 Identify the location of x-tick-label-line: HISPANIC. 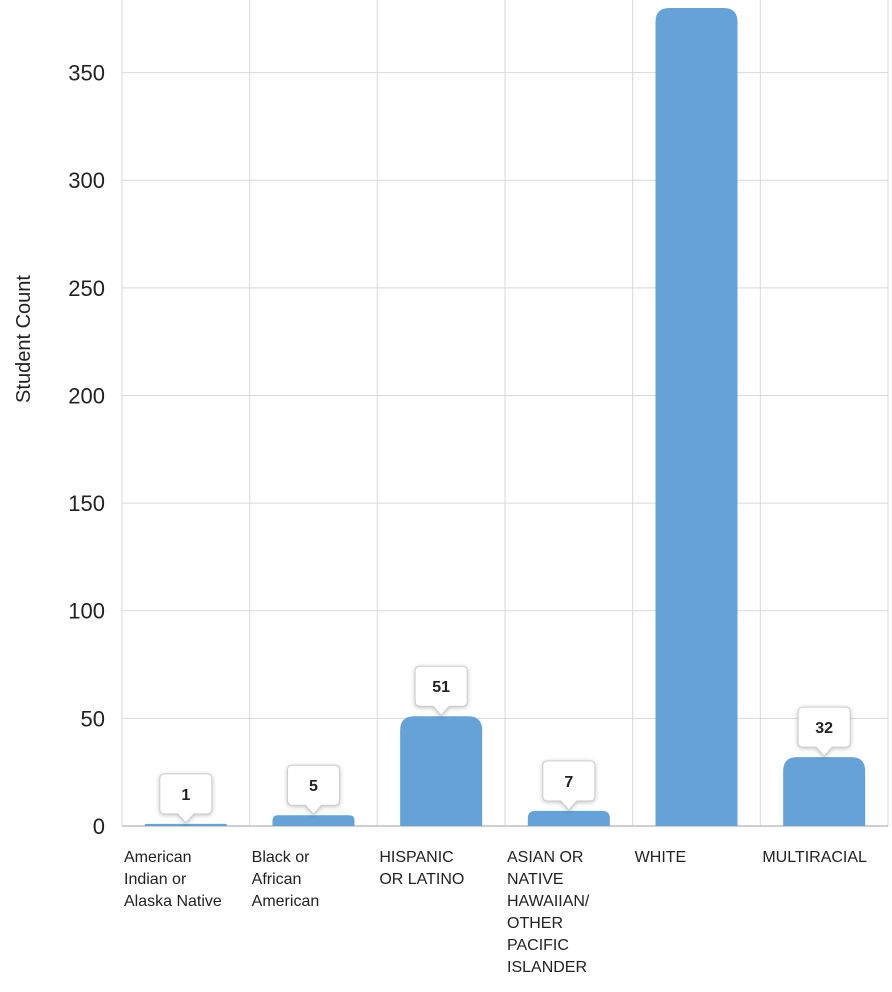
(416, 857).